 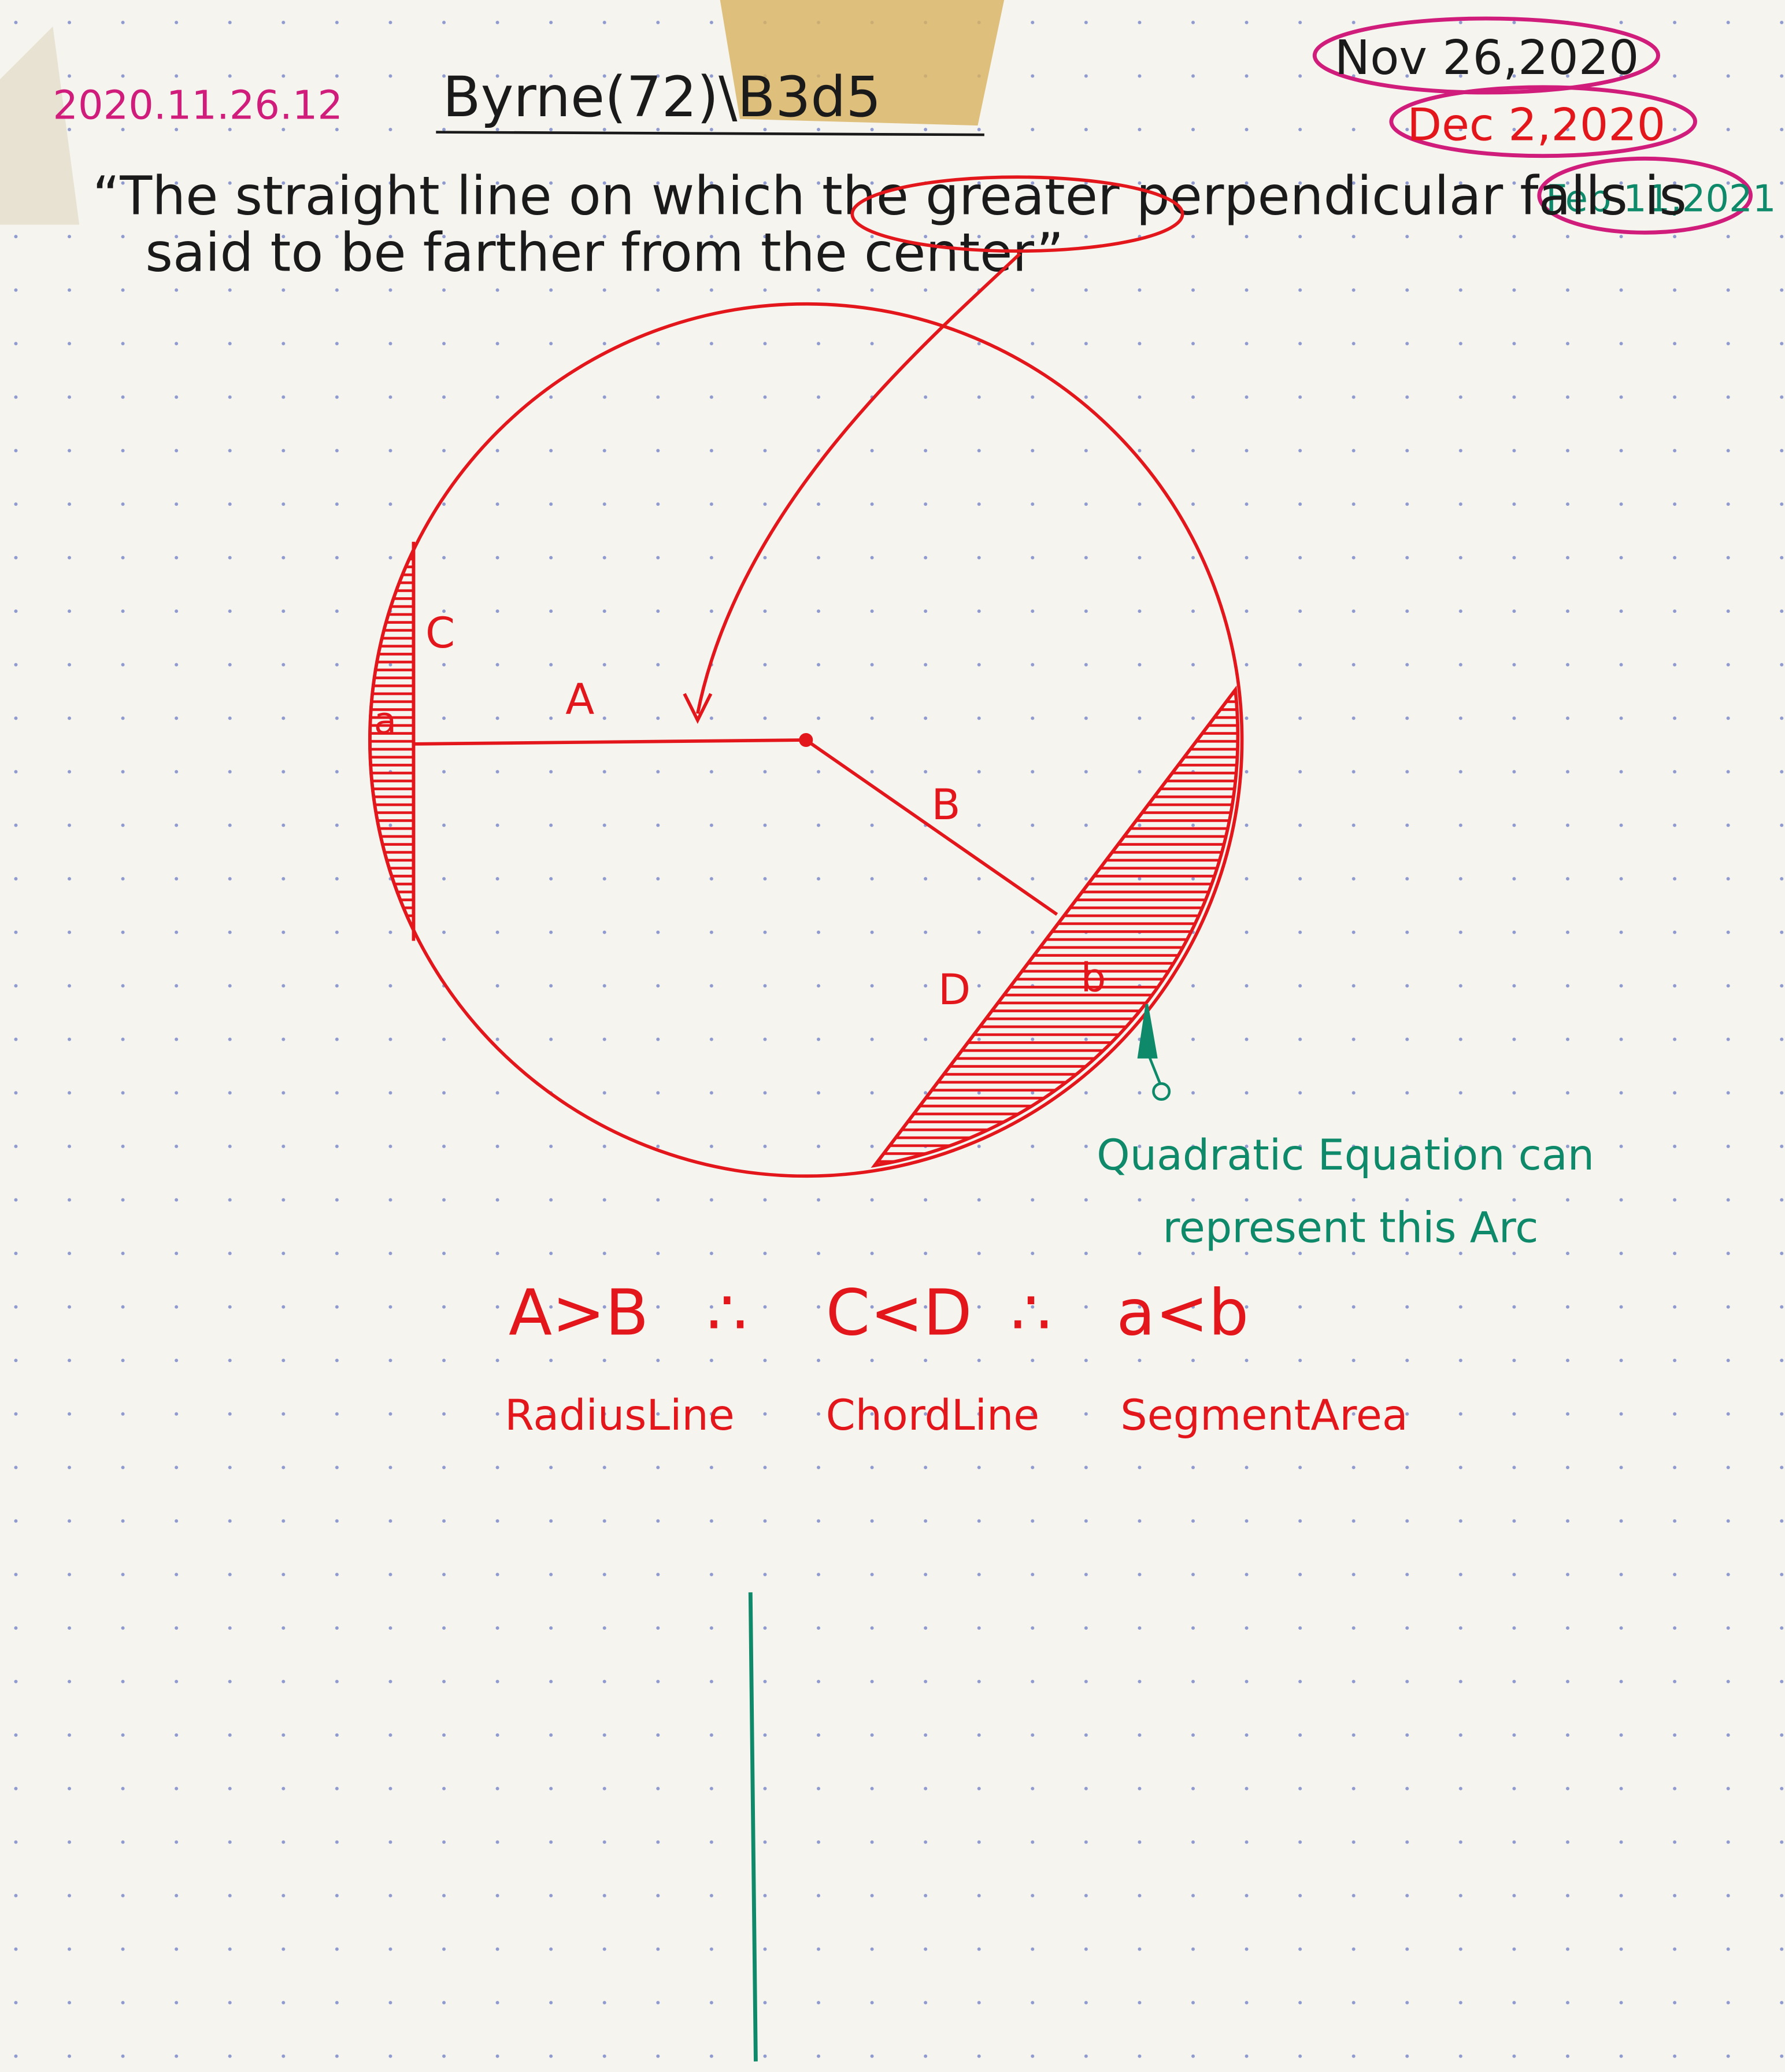 I want to click on label-c: C, so click(x=440, y=633).